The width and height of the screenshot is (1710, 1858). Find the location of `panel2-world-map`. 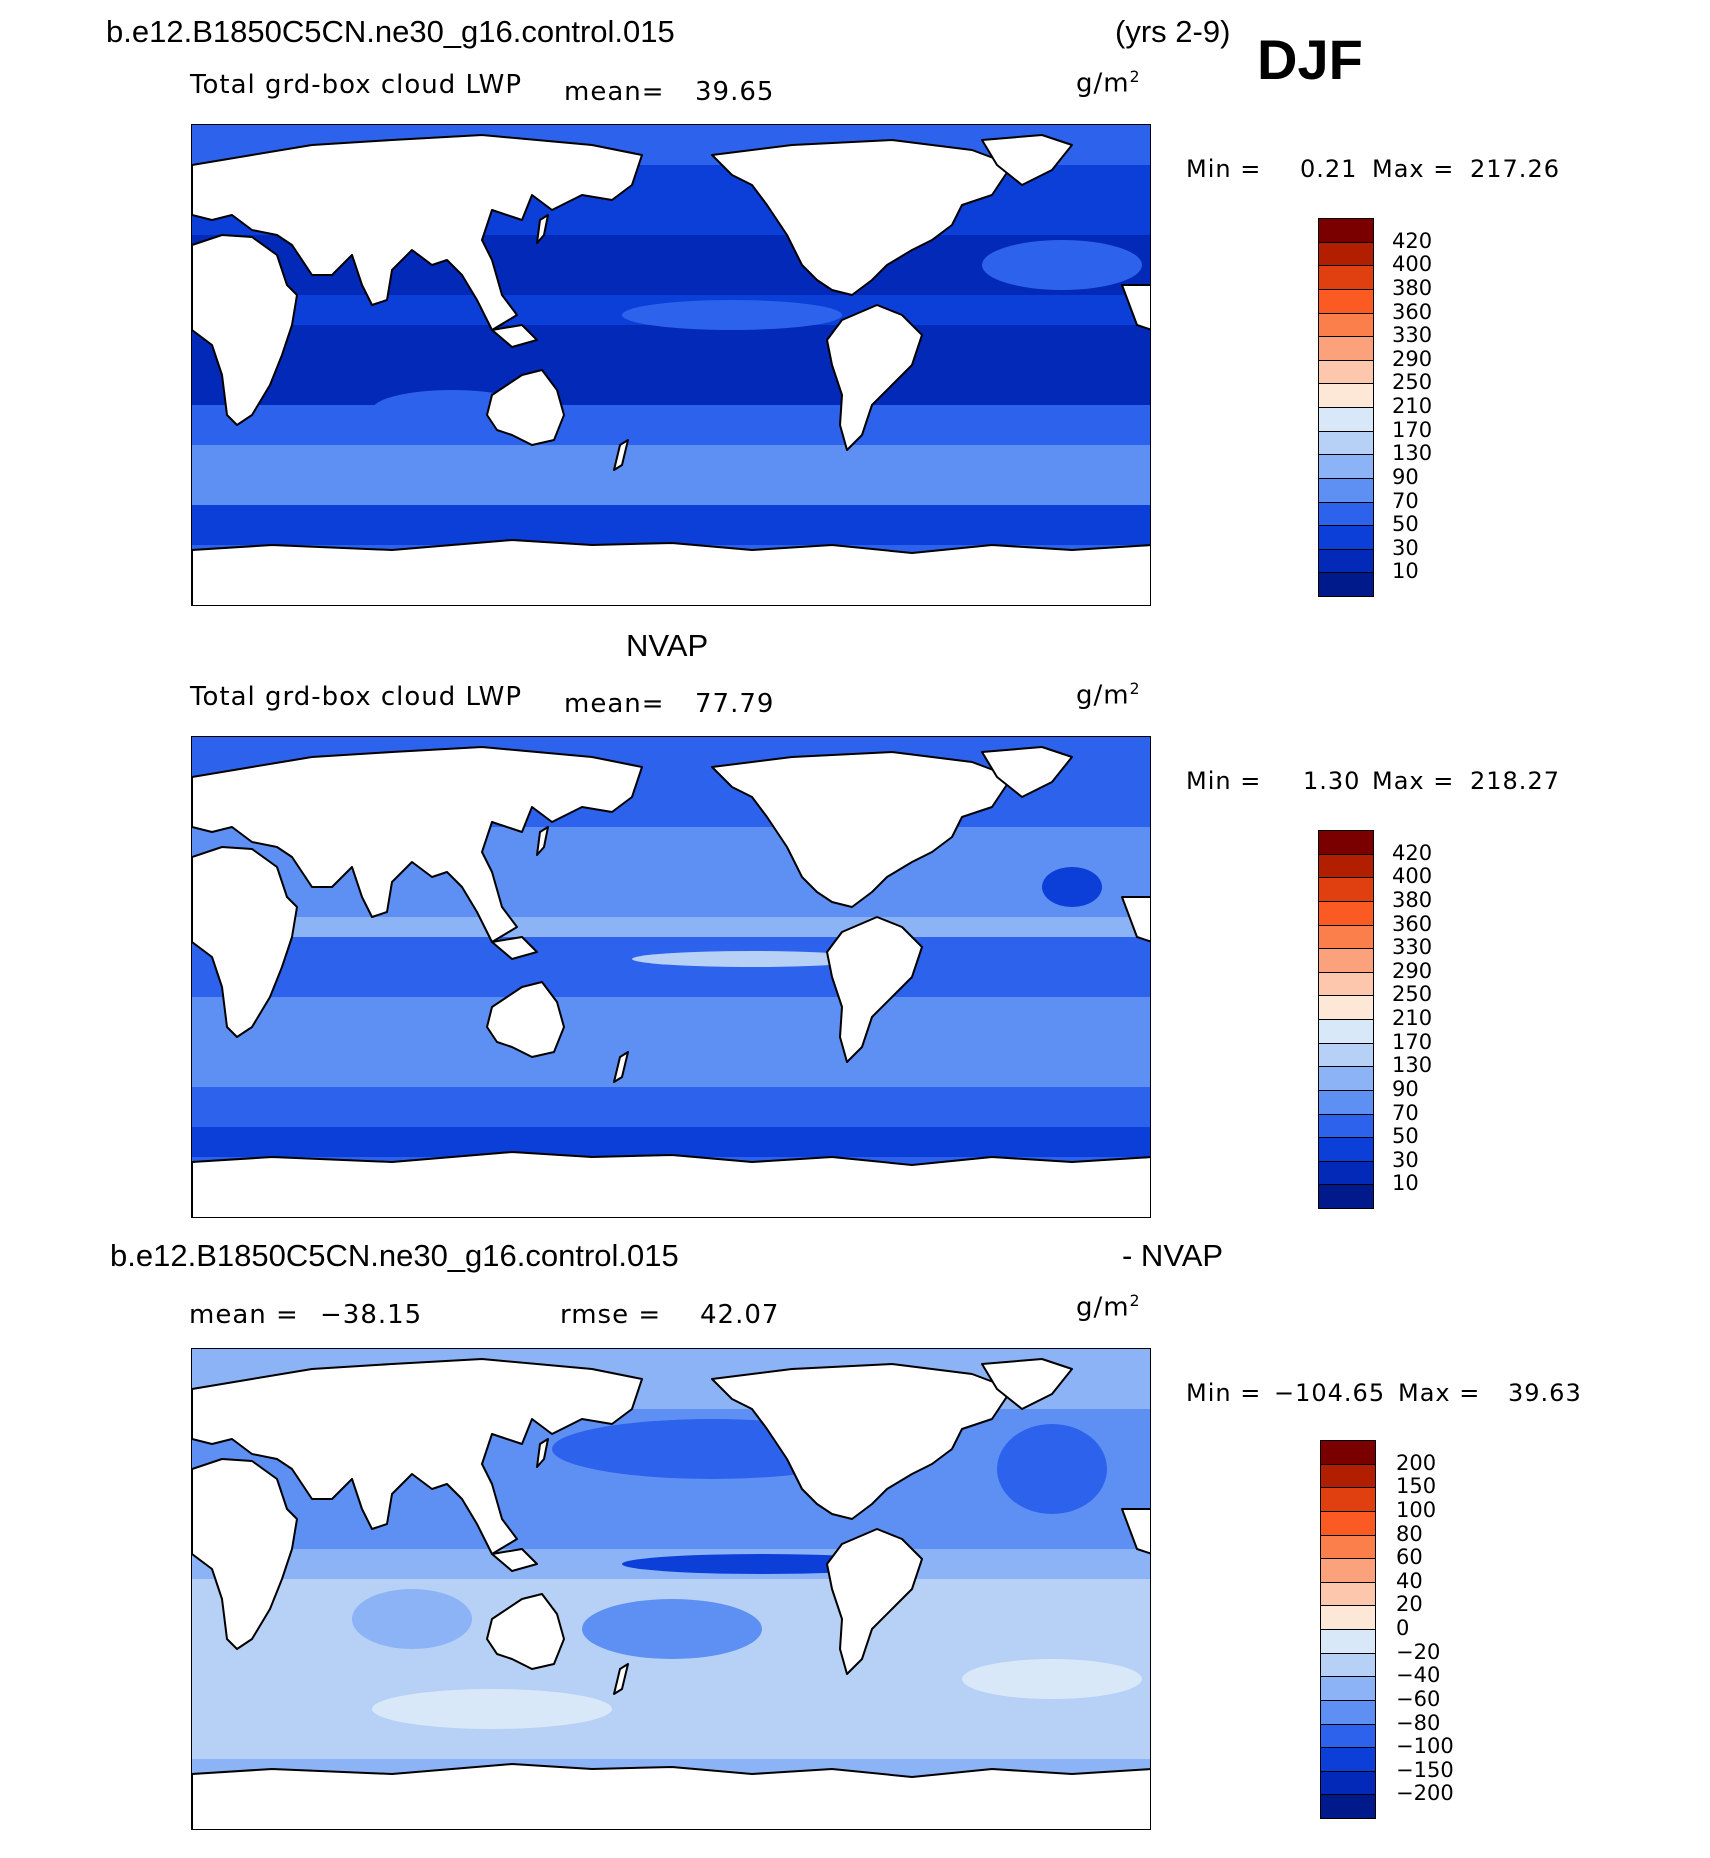

panel2-world-map is located at coordinates (671, 977).